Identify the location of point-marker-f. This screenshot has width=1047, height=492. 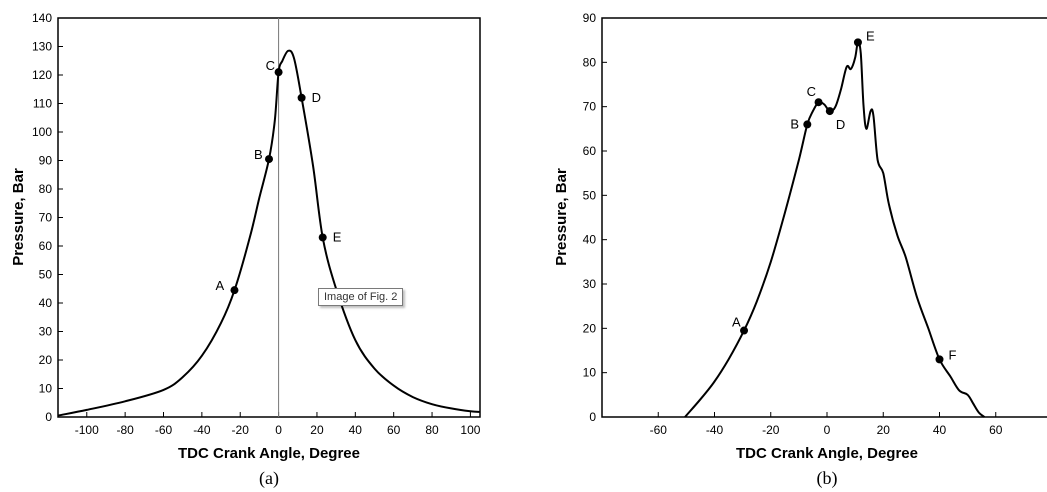
(939, 359).